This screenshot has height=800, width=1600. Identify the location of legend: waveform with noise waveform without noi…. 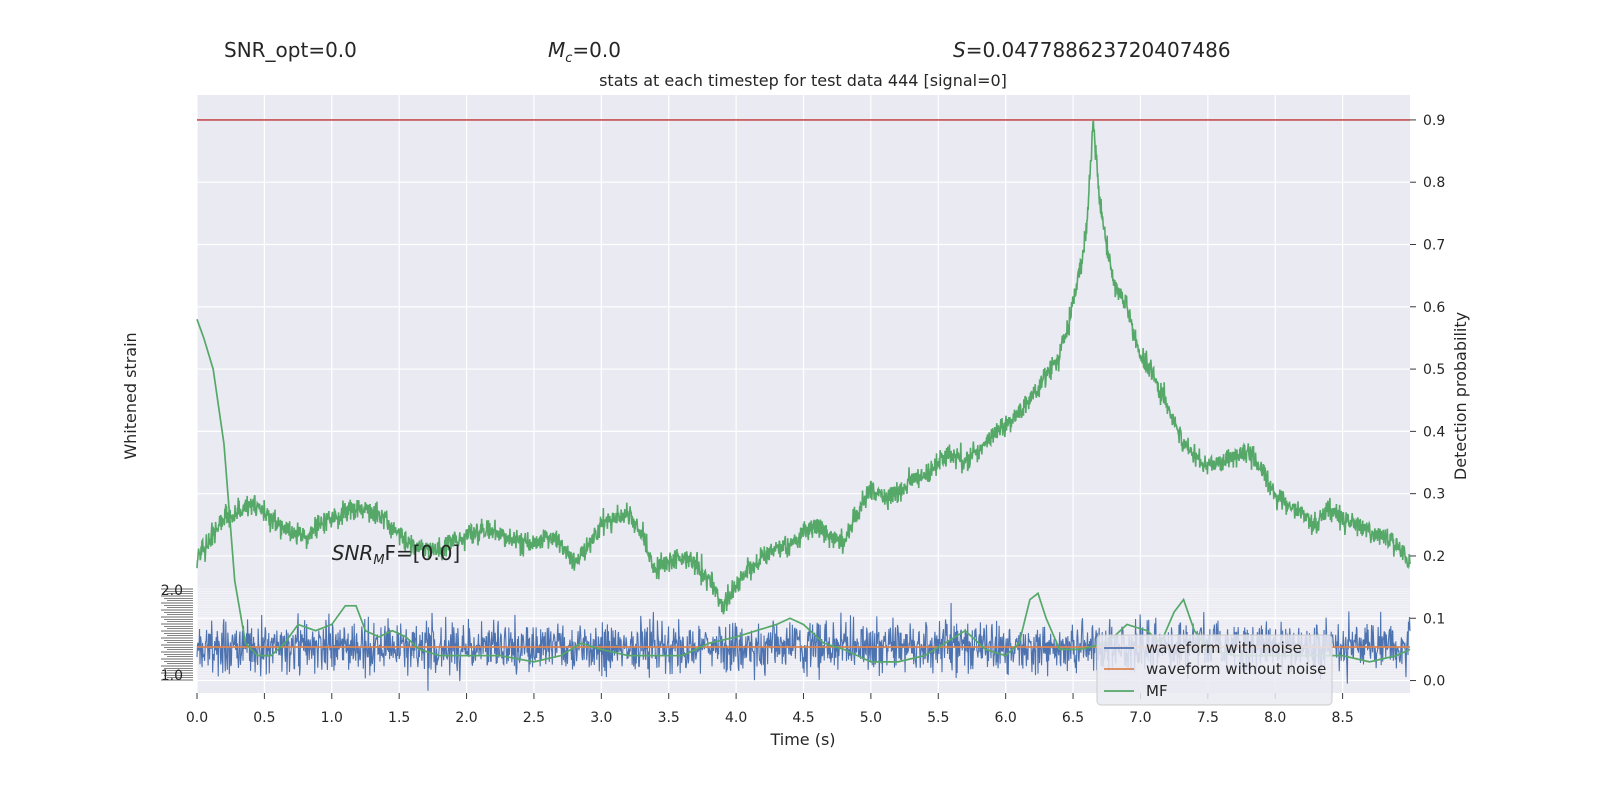
(1214, 670).